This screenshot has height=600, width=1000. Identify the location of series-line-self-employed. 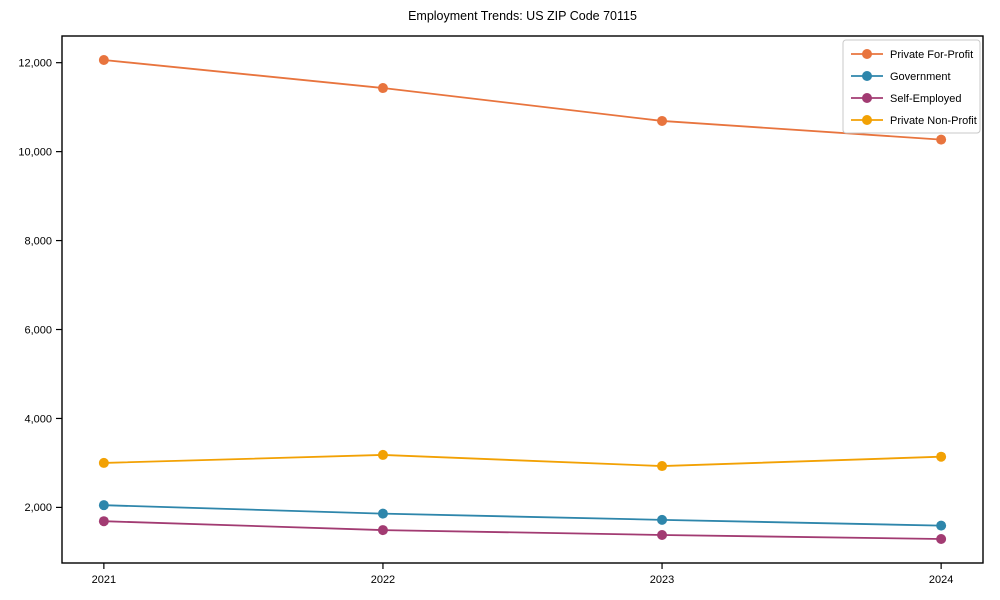
(522, 530).